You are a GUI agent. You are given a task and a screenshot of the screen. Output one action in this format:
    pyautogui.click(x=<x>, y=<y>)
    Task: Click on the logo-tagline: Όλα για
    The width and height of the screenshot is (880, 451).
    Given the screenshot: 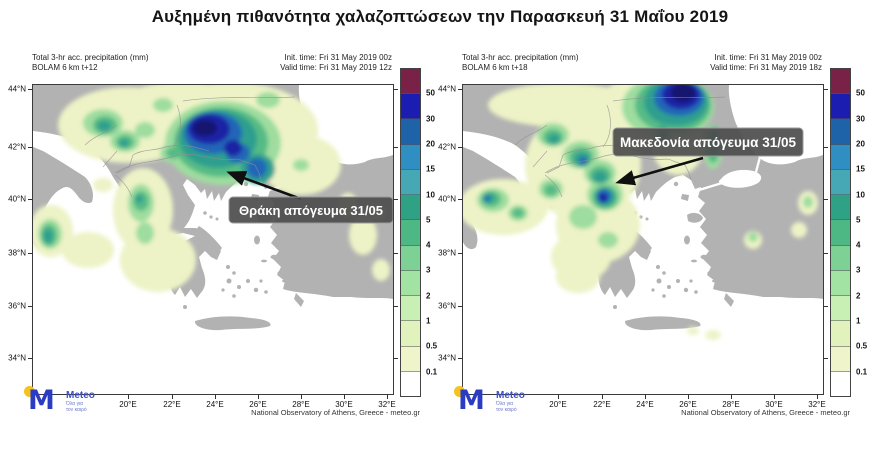 What is the action you would take?
    pyautogui.click(x=75, y=404)
    